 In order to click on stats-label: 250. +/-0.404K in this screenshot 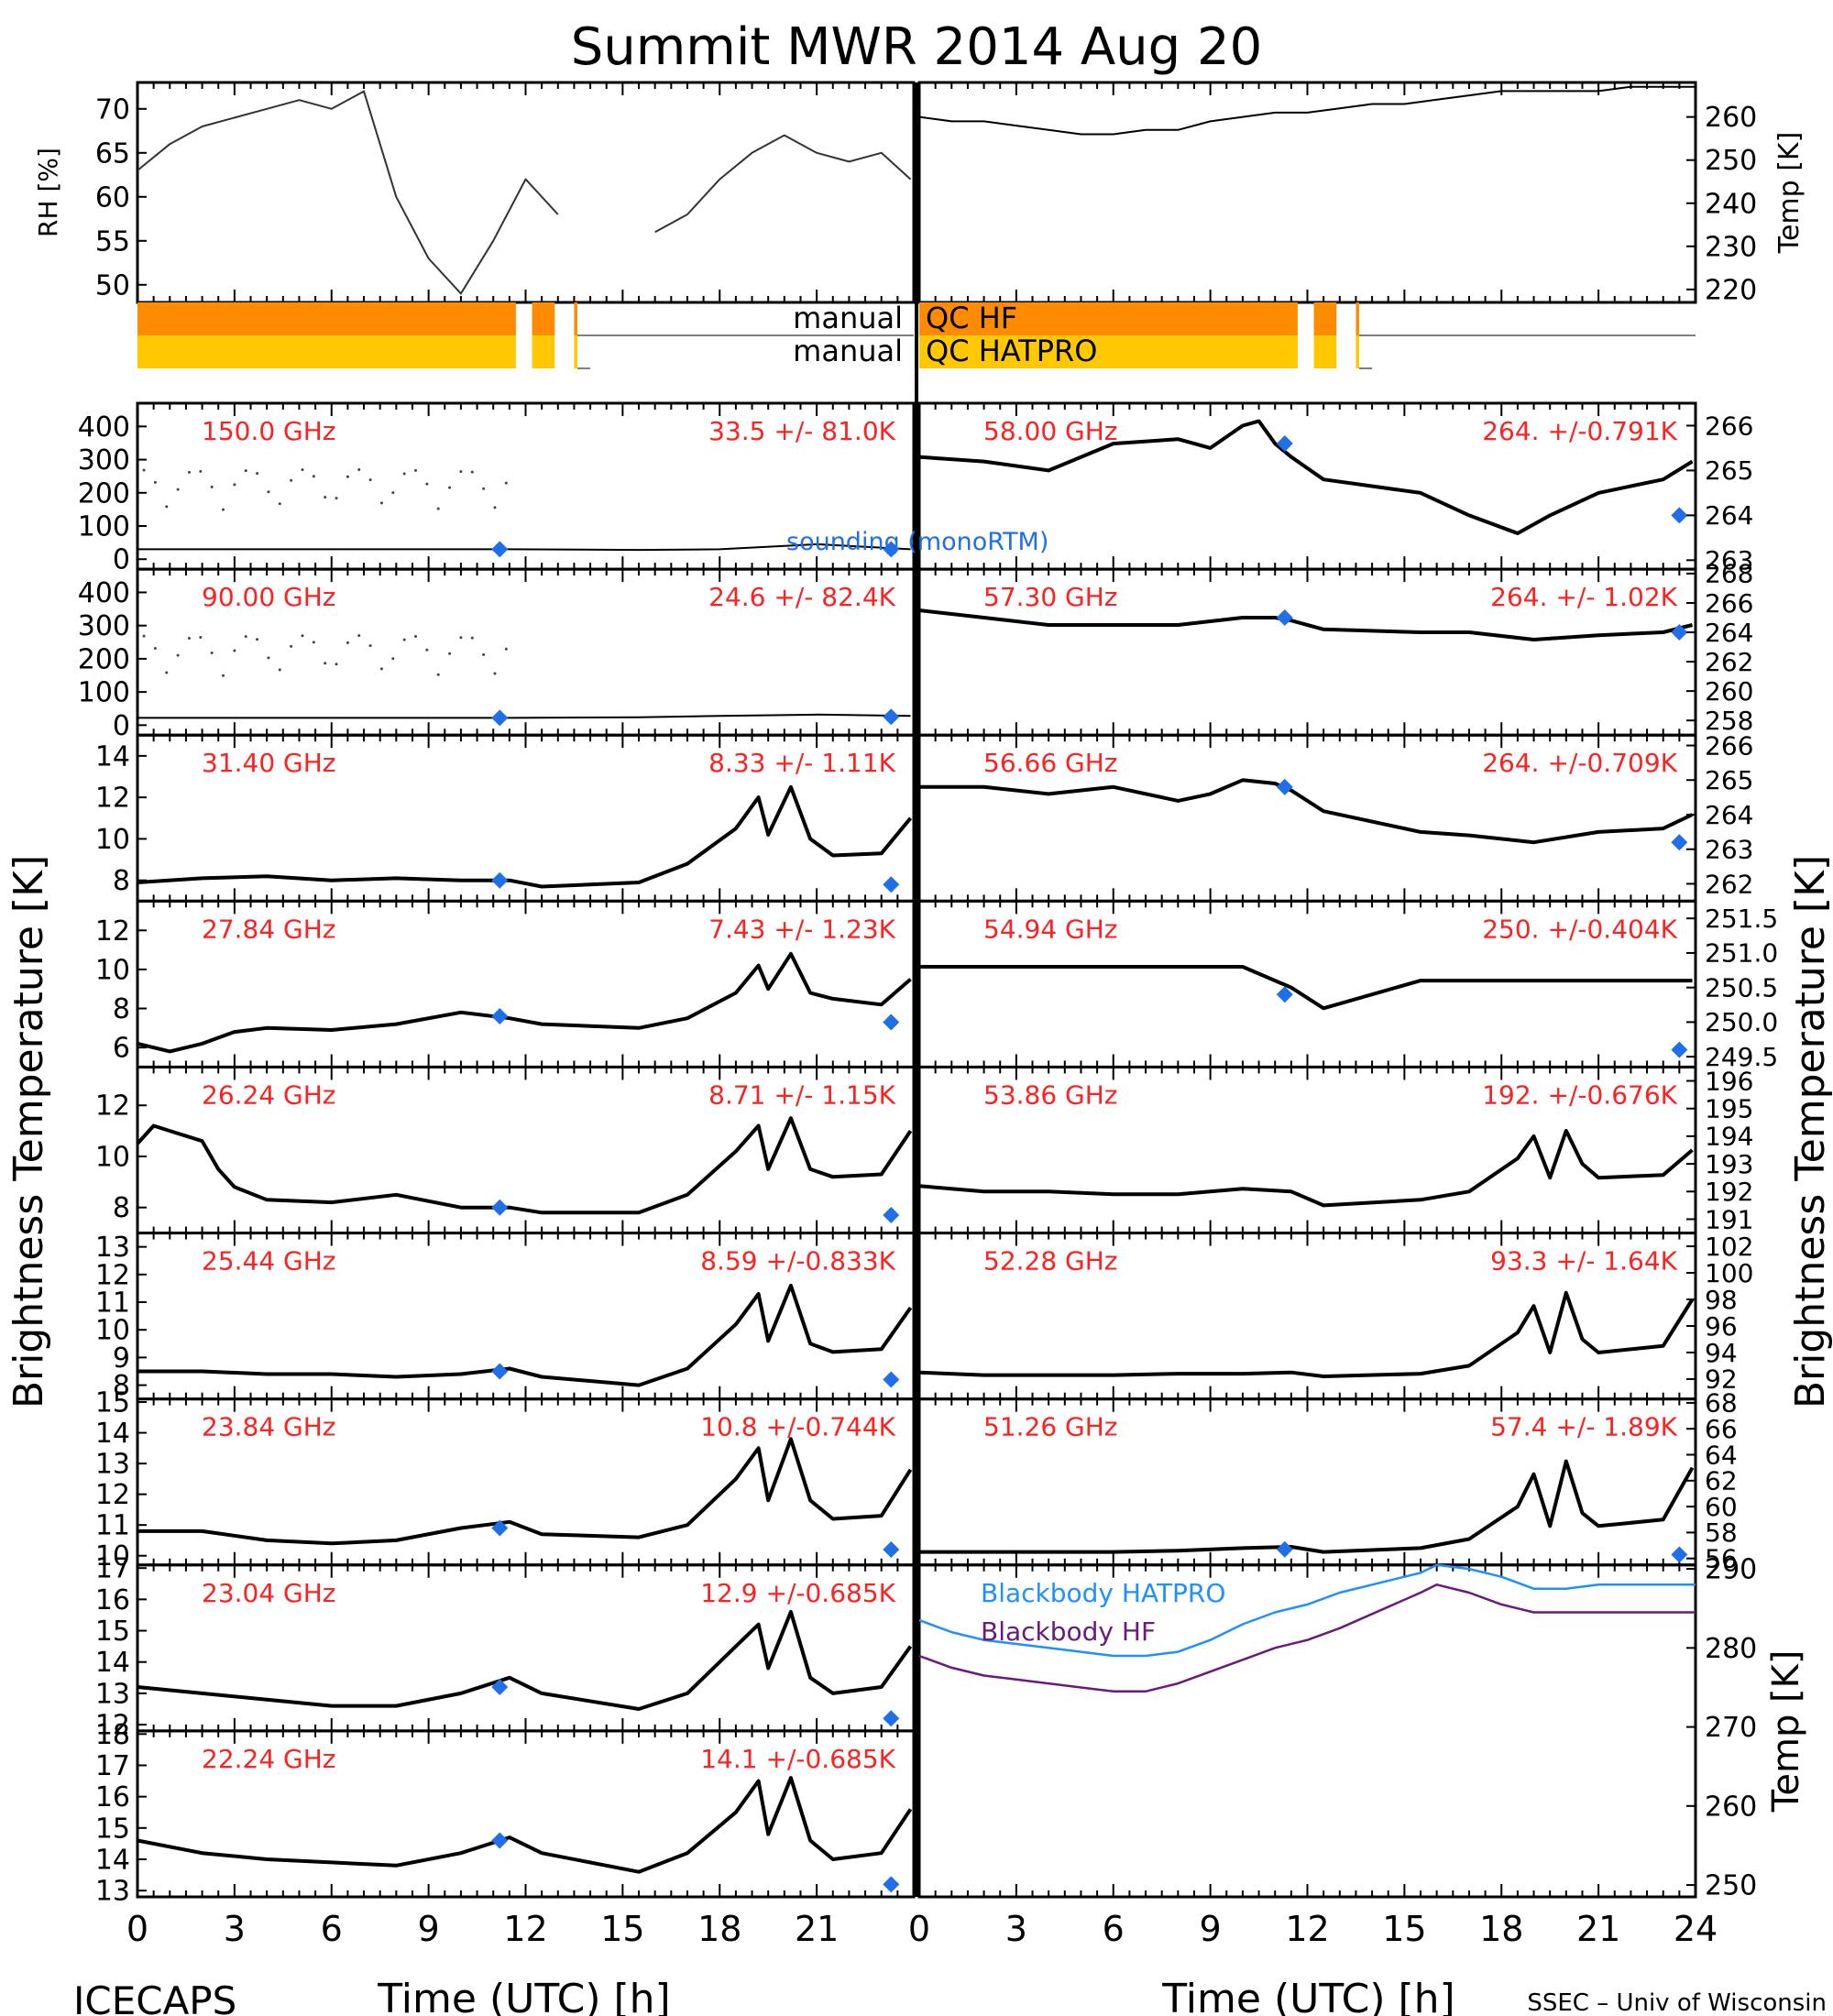, I will do `click(1579, 929)`.